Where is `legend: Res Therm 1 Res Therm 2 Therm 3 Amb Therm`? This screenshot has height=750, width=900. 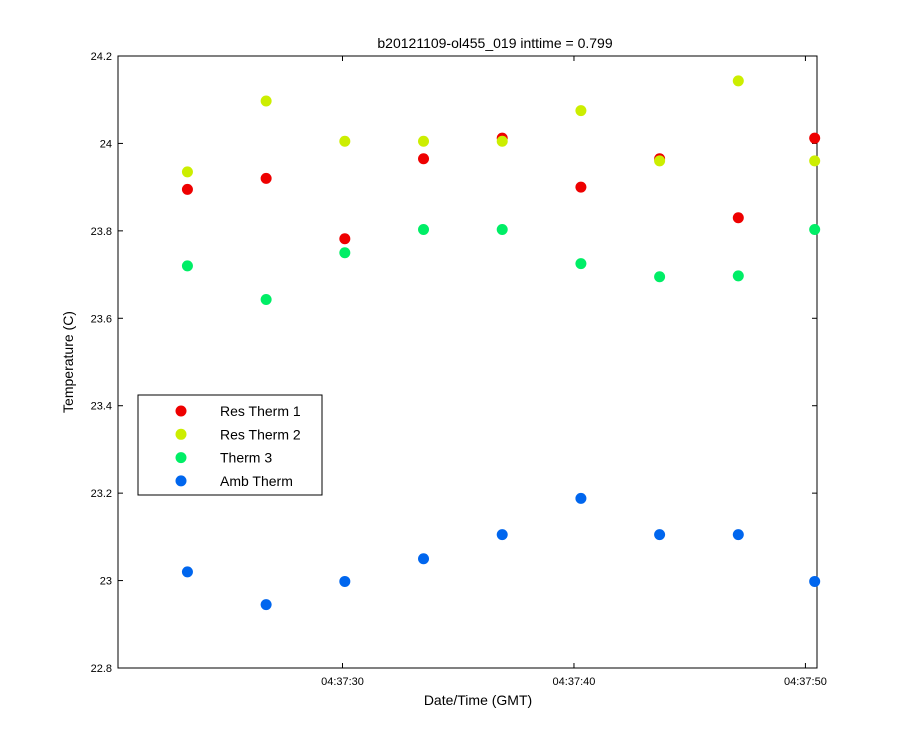 legend: Res Therm 1 Res Therm 2 Therm 3 Amb Therm is located at coordinates (230, 445).